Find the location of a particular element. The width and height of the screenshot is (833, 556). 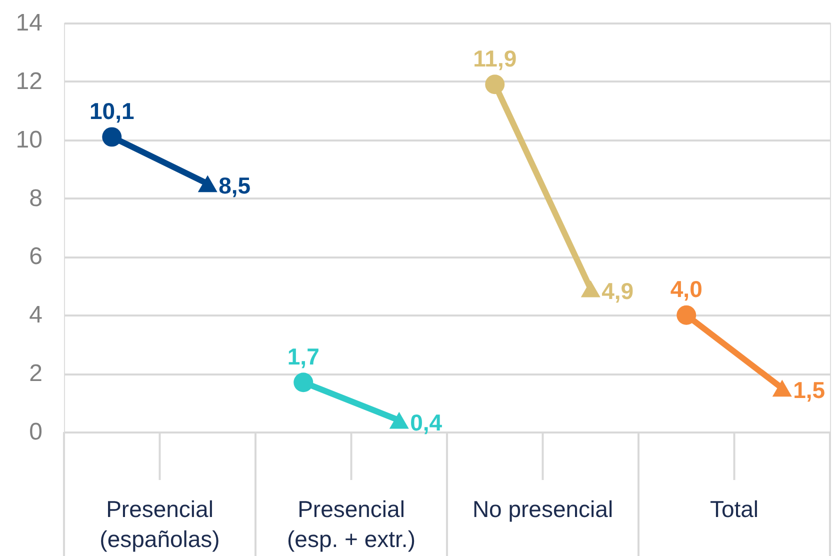

y-tick-label: 8 is located at coordinates (35, 198).